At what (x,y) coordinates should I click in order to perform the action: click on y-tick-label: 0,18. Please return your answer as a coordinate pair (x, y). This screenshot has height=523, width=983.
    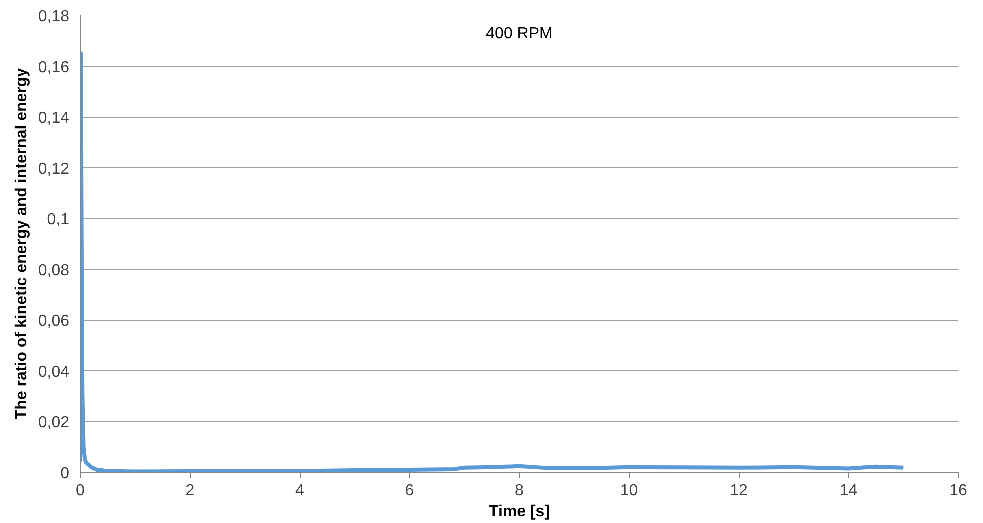
    Looking at the image, I should click on (54, 17).